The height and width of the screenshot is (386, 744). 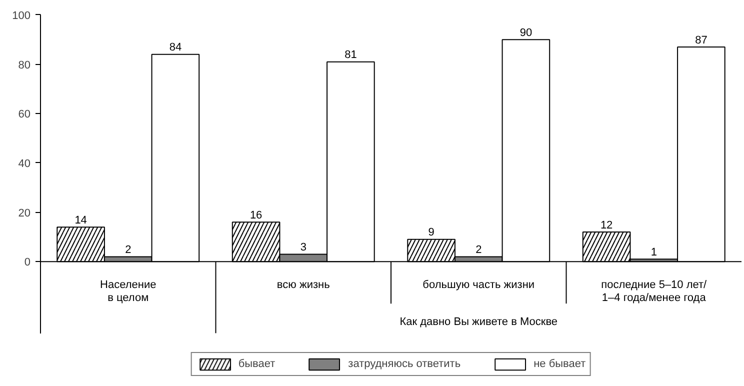 I want to click on legend-label: затрудняюсь ответить, so click(x=404, y=364).